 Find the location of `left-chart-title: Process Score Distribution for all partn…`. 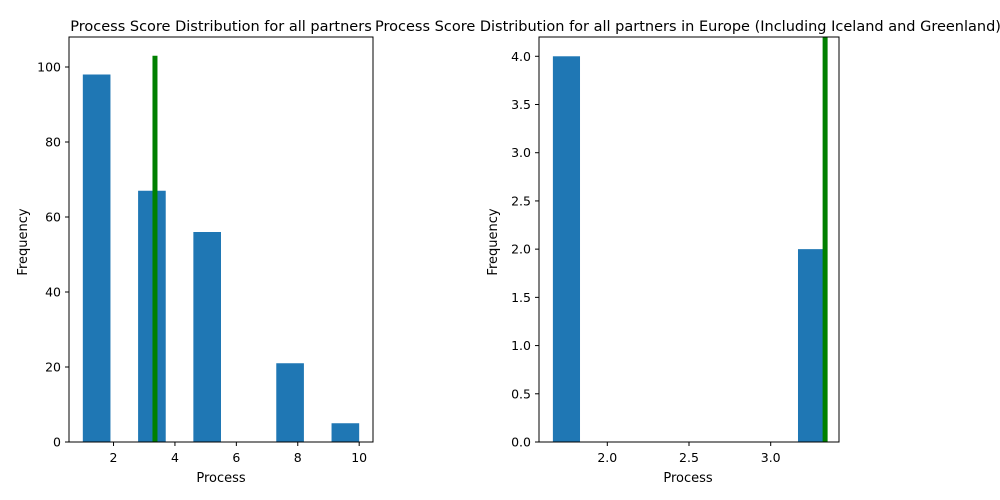

left-chart-title: Process Score Distribution for all partn… is located at coordinates (221, 27).